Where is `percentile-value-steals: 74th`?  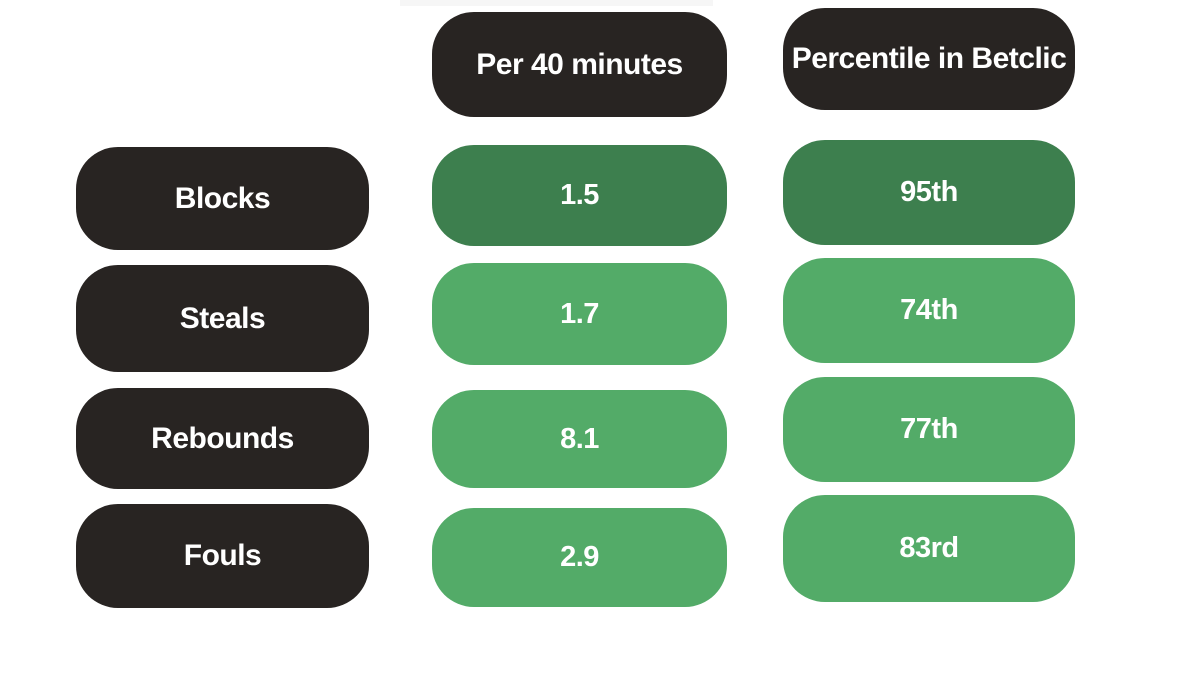 percentile-value-steals: 74th is located at coordinates (929, 310).